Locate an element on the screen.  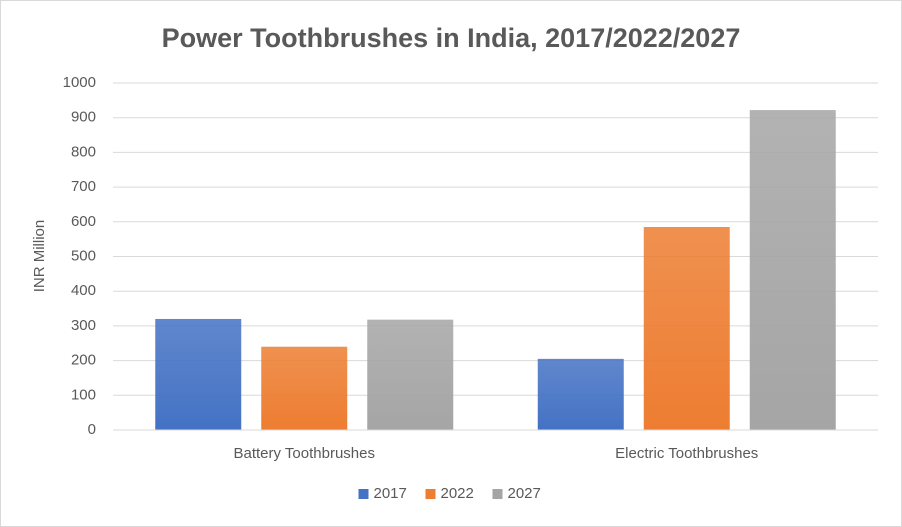
y-tick-label: 900 is located at coordinates (83, 117).